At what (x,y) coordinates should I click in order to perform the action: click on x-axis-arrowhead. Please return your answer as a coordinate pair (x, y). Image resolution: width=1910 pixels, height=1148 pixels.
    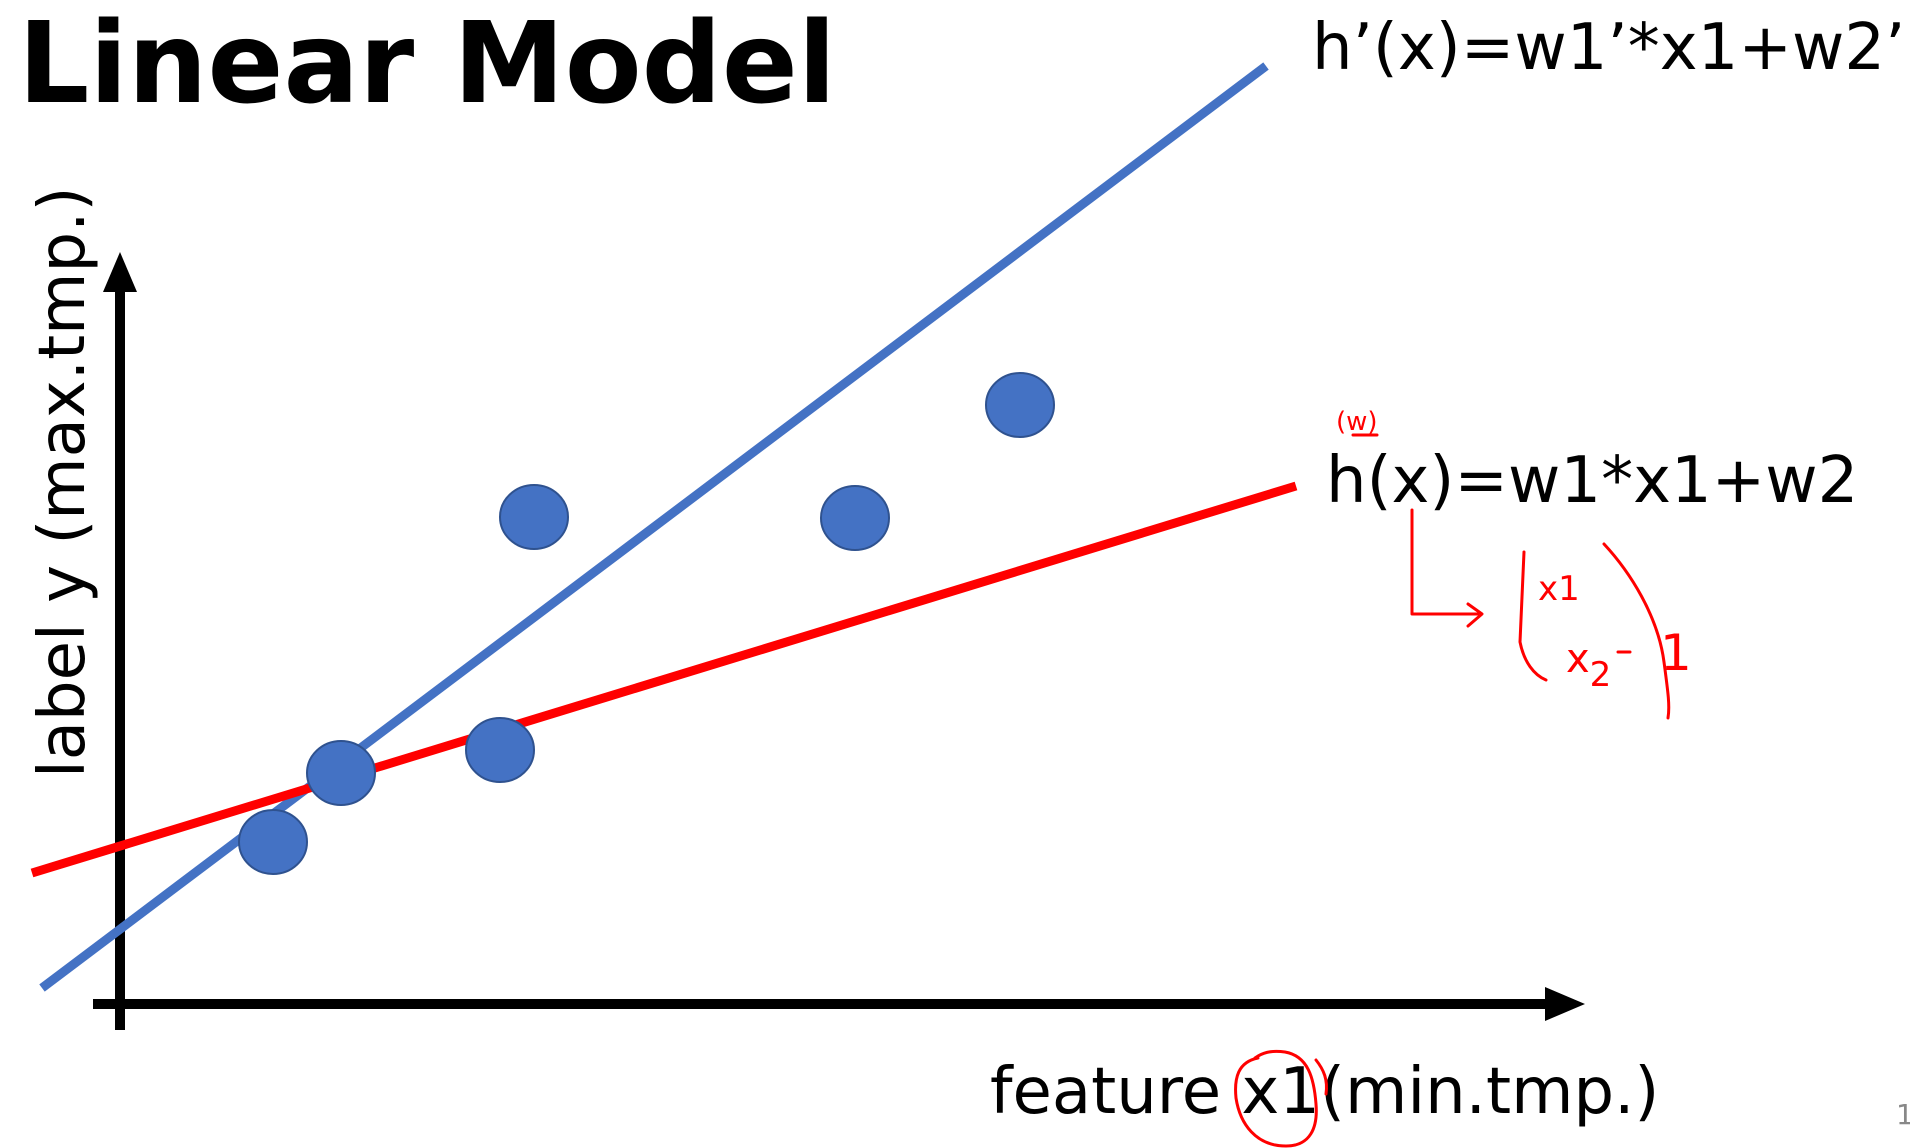
    Looking at the image, I should click on (1565, 1004).